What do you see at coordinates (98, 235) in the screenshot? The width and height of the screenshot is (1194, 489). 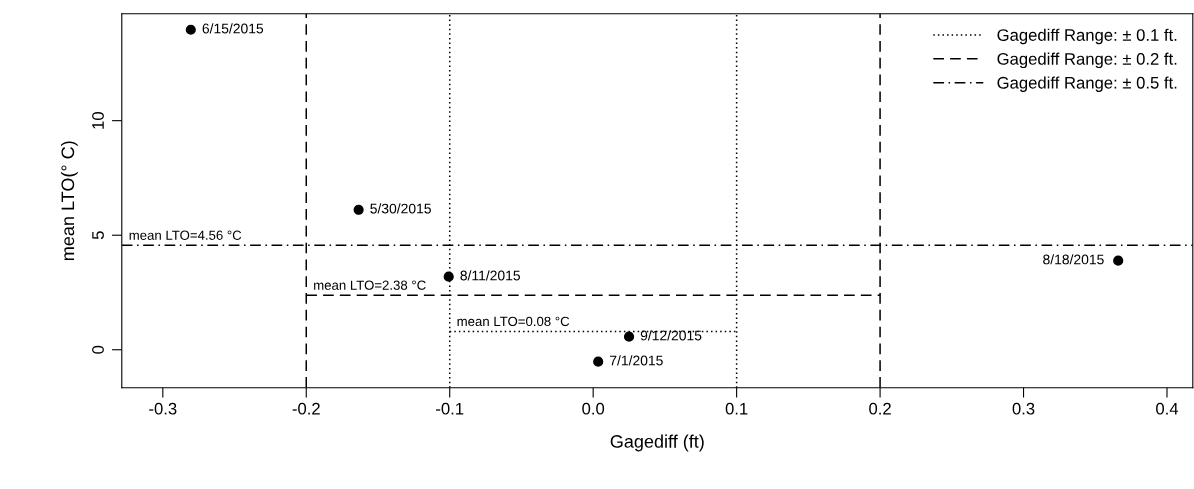 I see `y-tick-label: 5` at bounding box center [98, 235].